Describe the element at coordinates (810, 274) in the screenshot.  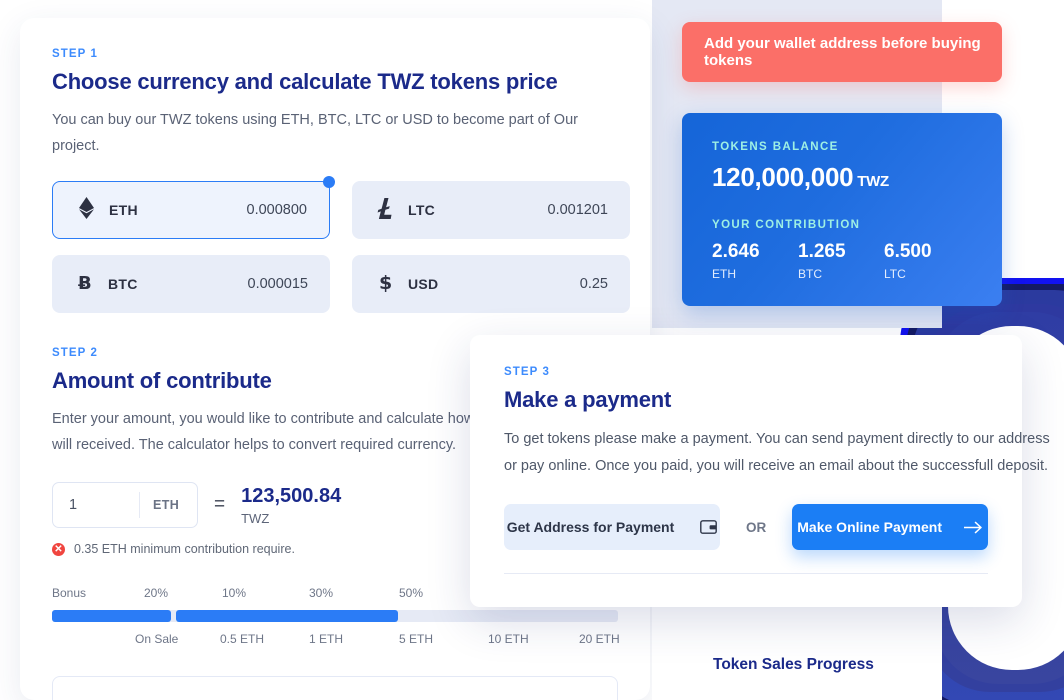
I see `contribution-unit: BTC` at that location.